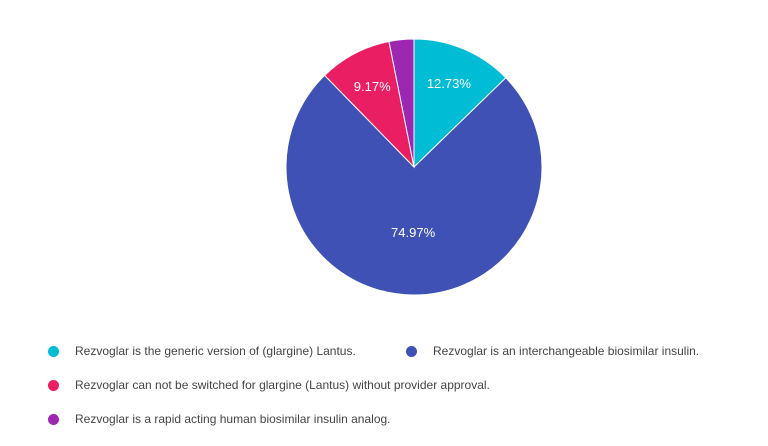 This screenshot has width=768, height=446. What do you see at coordinates (53, 351) in the screenshot?
I see `legend-marker-cyan` at bounding box center [53, 351].